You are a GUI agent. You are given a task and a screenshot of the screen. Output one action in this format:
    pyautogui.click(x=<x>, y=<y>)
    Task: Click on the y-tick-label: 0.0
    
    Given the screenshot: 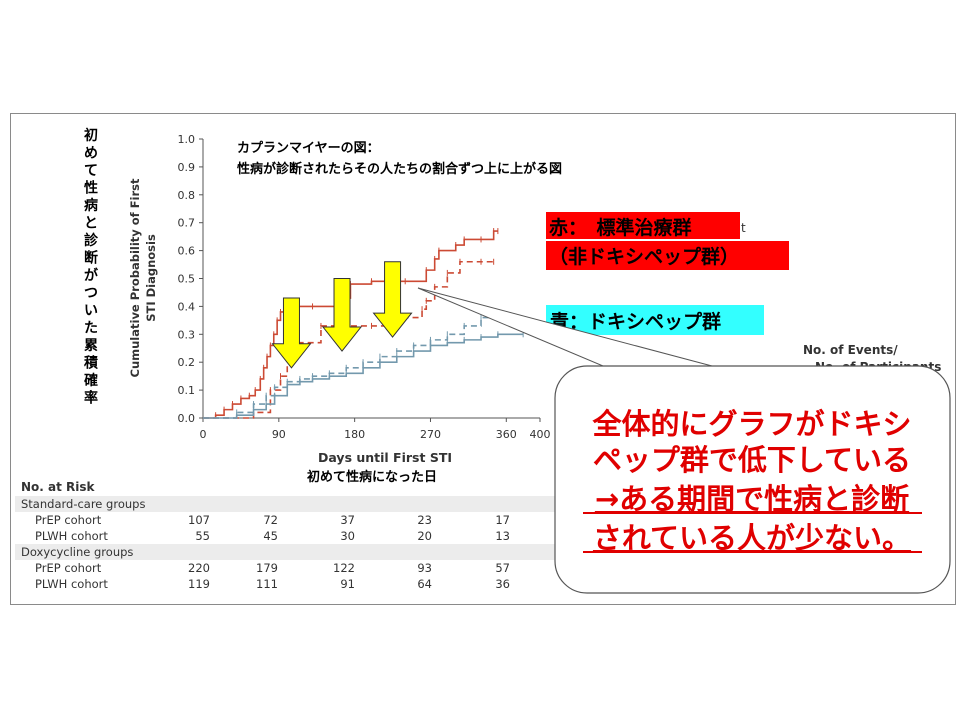 What is the action you would take?
    pyautogui.click(x=187, y=418)
    